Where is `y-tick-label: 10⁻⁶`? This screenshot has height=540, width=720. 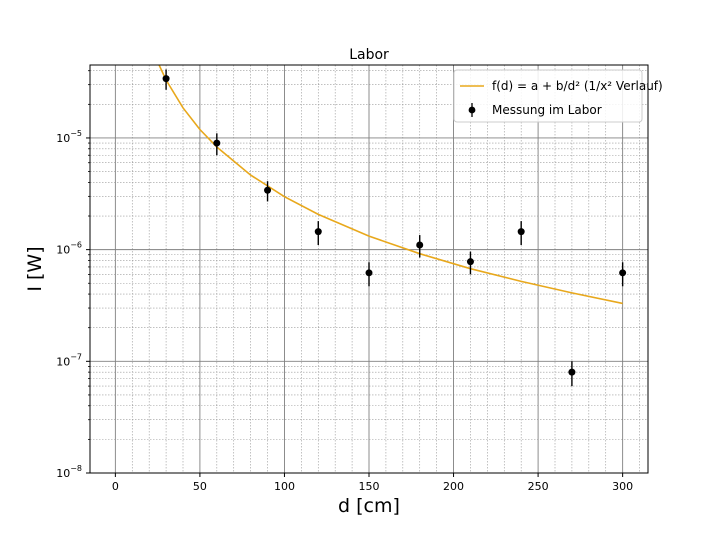 y-tick-label: 10⁻⁶ is located at coordinates (69, 249).